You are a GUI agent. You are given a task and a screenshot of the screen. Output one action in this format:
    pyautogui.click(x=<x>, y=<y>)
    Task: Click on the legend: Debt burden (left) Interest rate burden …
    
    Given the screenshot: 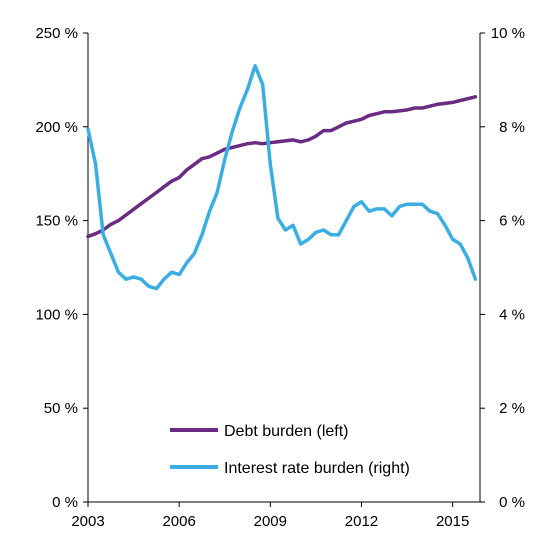 What is the action you would take?
    pyautogui.click(x=290, y=450)
    